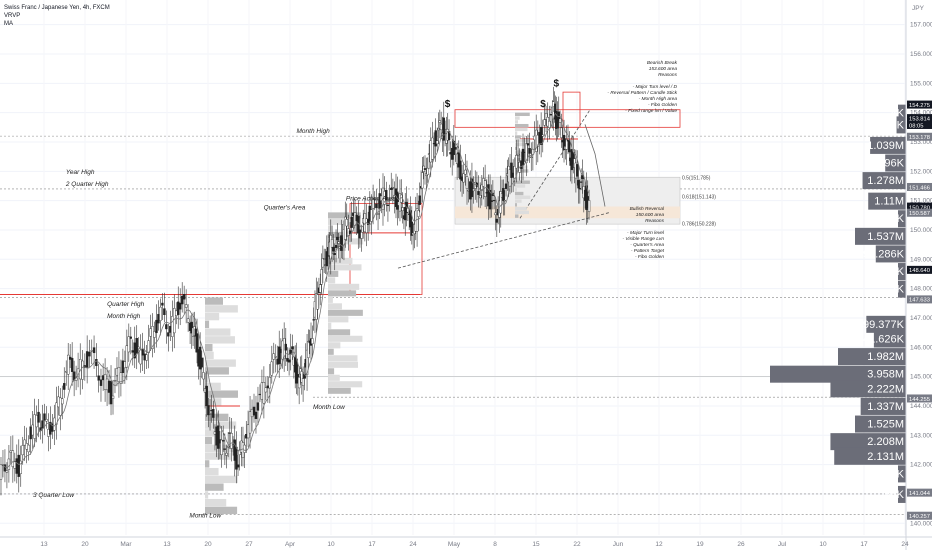 The width and height of the screenshot is (932, 550). Describe the element at coordinates (919, 214) in the screenshot. I see `price-tag-label: 150.587` at that location.